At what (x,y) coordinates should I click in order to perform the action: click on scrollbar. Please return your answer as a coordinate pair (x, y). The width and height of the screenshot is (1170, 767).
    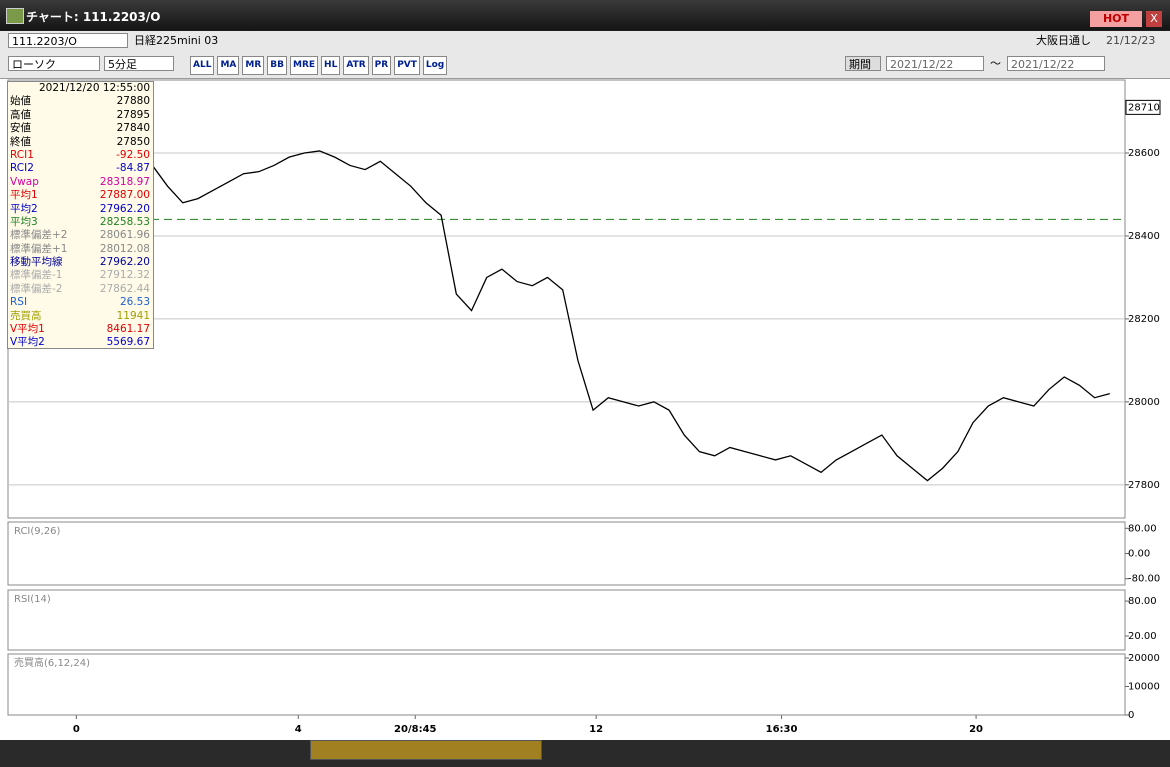
    Looking at the image, I should click on (585, 753).